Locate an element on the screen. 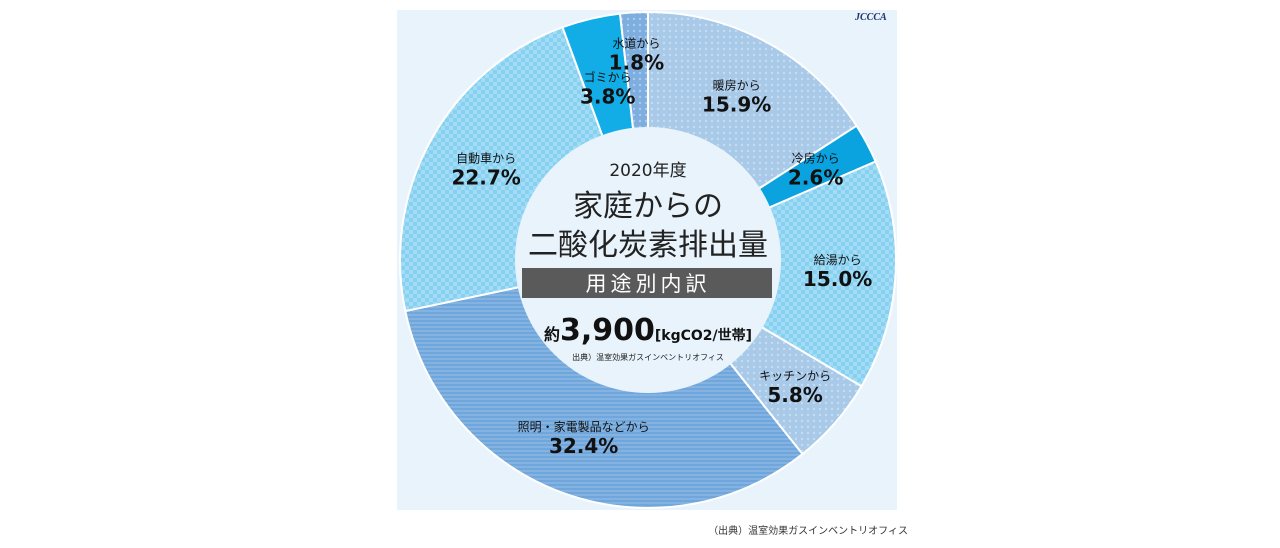  chart-title-line1: 家庭からの is located at coordinates (648, 206).